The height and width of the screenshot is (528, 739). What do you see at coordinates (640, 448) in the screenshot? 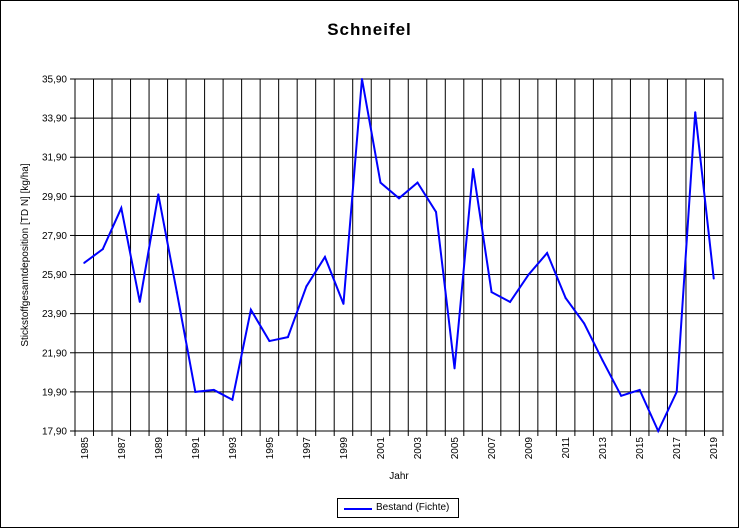
I see `x-tick-label: 2015` at bounding box center [640, 448].